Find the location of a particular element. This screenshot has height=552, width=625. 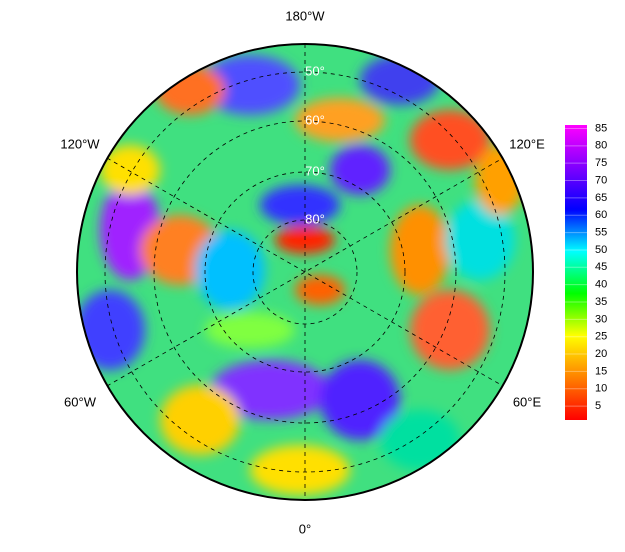

colorbar-tick-label: 15 is located at coordinates (601, 371).